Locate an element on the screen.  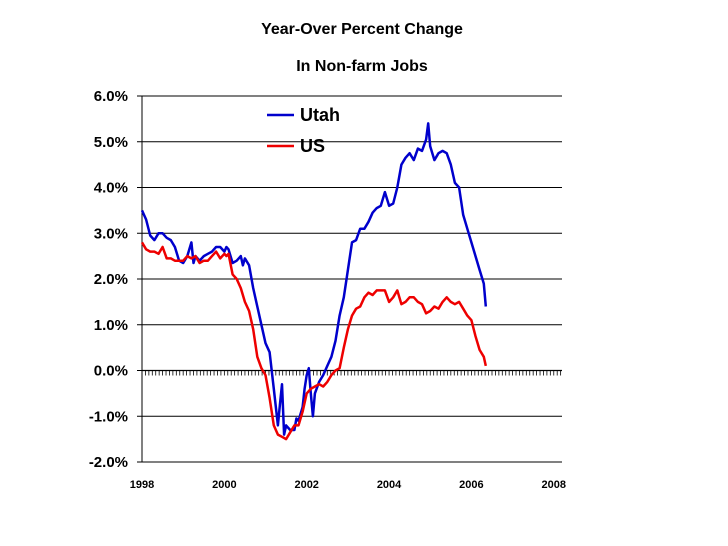
y-tick-label: -1.0% is located at coordinates (108, 416).